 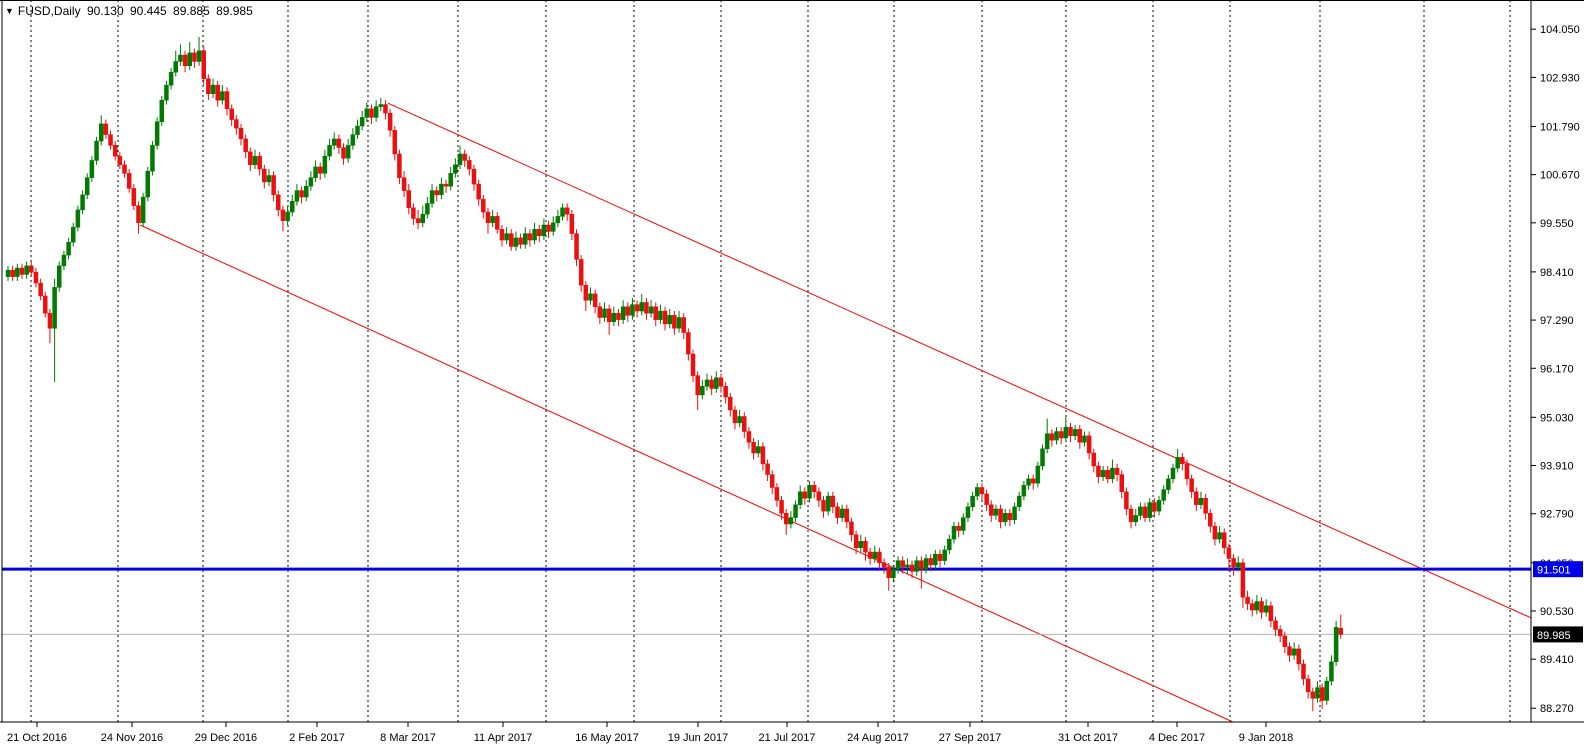 I want to click on time-axis-label: 24 Nov 2016, so click(x=132, y=738).